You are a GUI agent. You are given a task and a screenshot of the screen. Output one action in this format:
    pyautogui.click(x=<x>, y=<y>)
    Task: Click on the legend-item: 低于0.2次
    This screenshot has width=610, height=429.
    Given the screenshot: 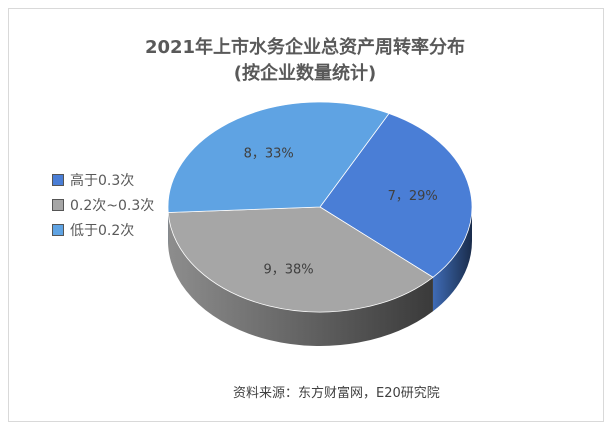 What is the action you would take?
    pyautogui.click(x=93, y=230)
    